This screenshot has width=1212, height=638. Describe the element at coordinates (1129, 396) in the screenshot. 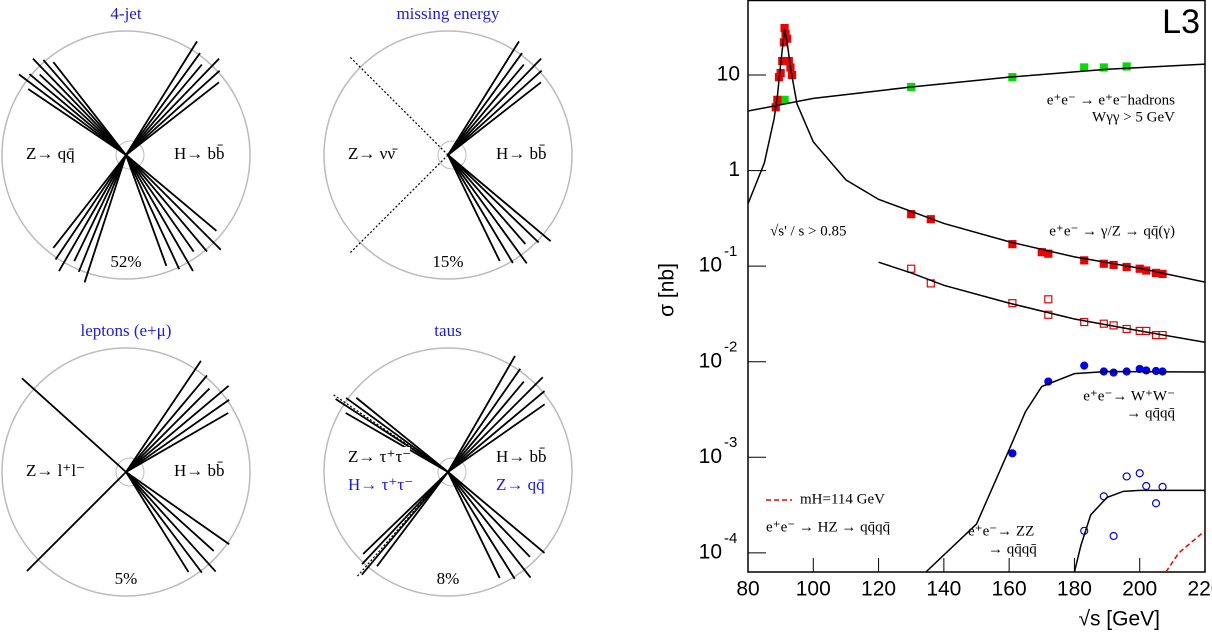

I see `annotation: e⁺e⁻→ W⁺W⁻` at that location.